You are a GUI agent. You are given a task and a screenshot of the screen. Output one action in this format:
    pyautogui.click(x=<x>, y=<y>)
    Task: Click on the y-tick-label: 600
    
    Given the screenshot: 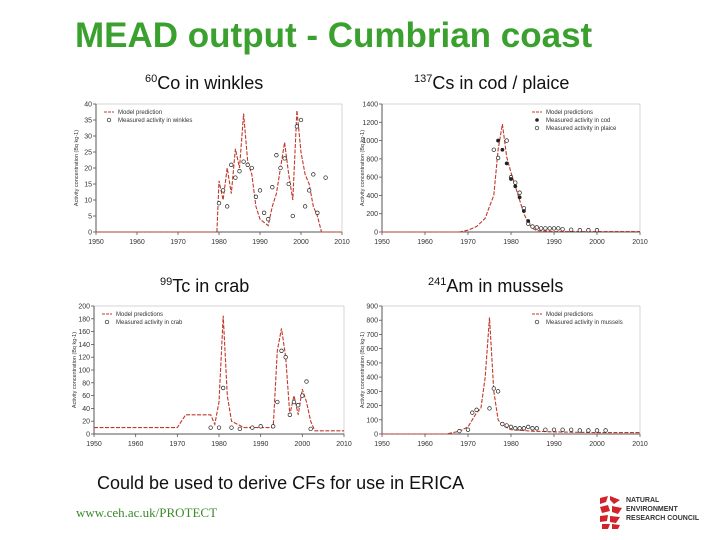 What is the action you would take?
    pyautogui.click(x=372, y=178)
    